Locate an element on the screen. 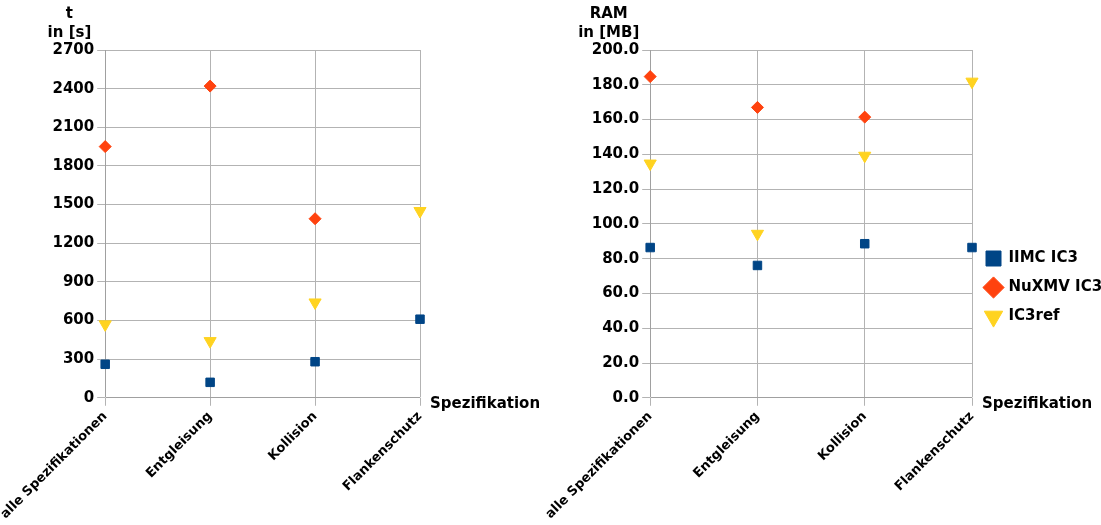 This screenshot has height=525, width=1101. y-tick-label: 80.0 is located at coordinates (621, 257).